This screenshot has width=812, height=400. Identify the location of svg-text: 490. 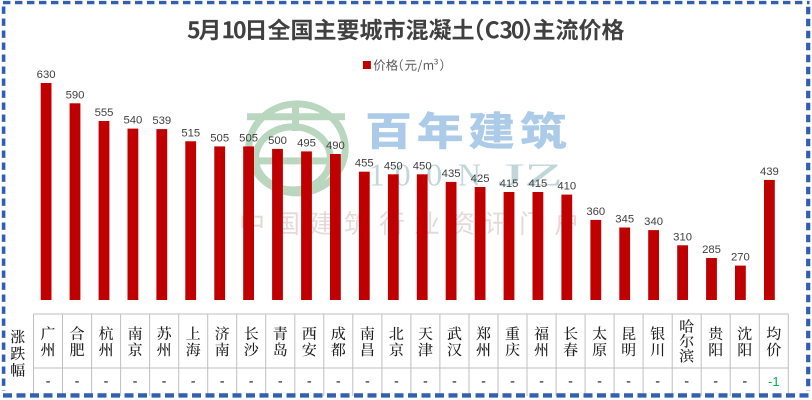
(335, 146).